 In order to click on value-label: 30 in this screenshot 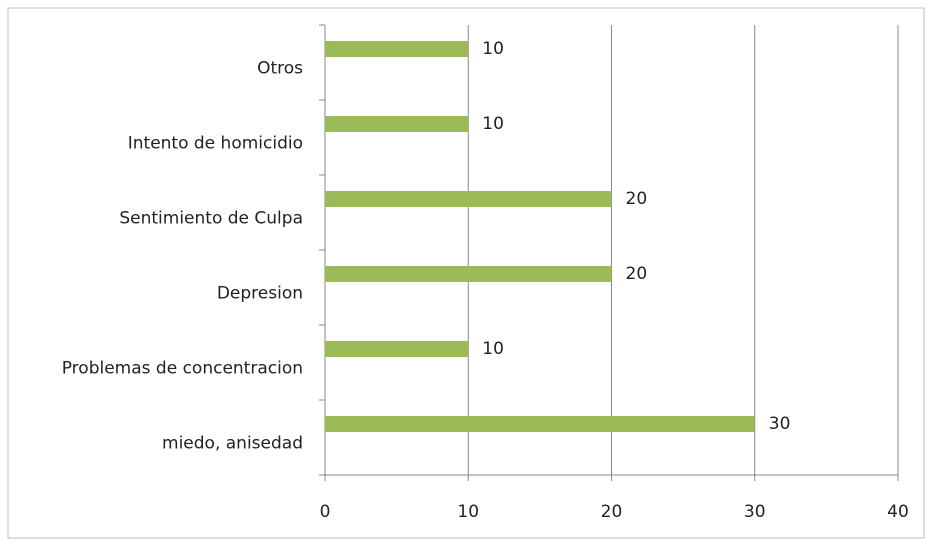, I will do `click(780, 424)`.